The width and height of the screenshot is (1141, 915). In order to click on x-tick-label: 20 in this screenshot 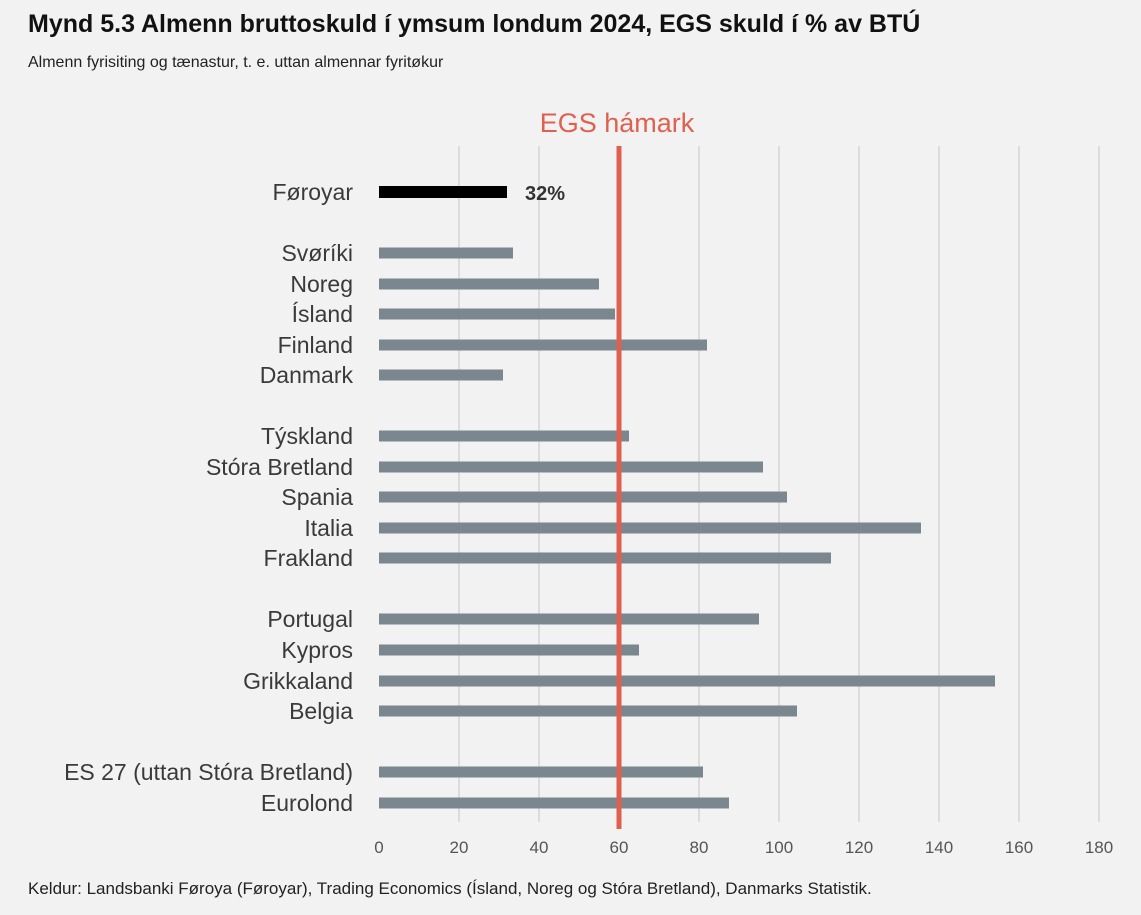, I will do `click(459, 847)`.